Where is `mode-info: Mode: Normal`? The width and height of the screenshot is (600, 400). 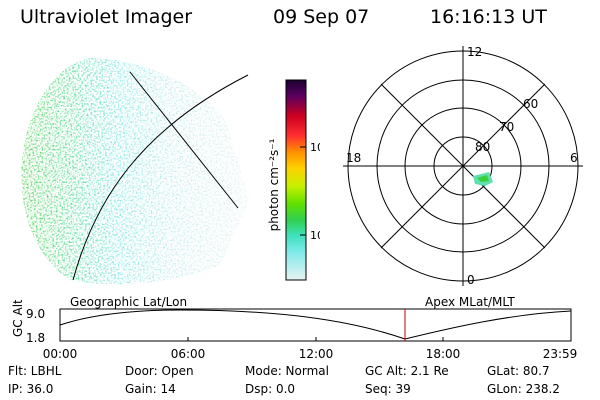
mode-info: Mode: Normal is located at coordinates (287, 371).